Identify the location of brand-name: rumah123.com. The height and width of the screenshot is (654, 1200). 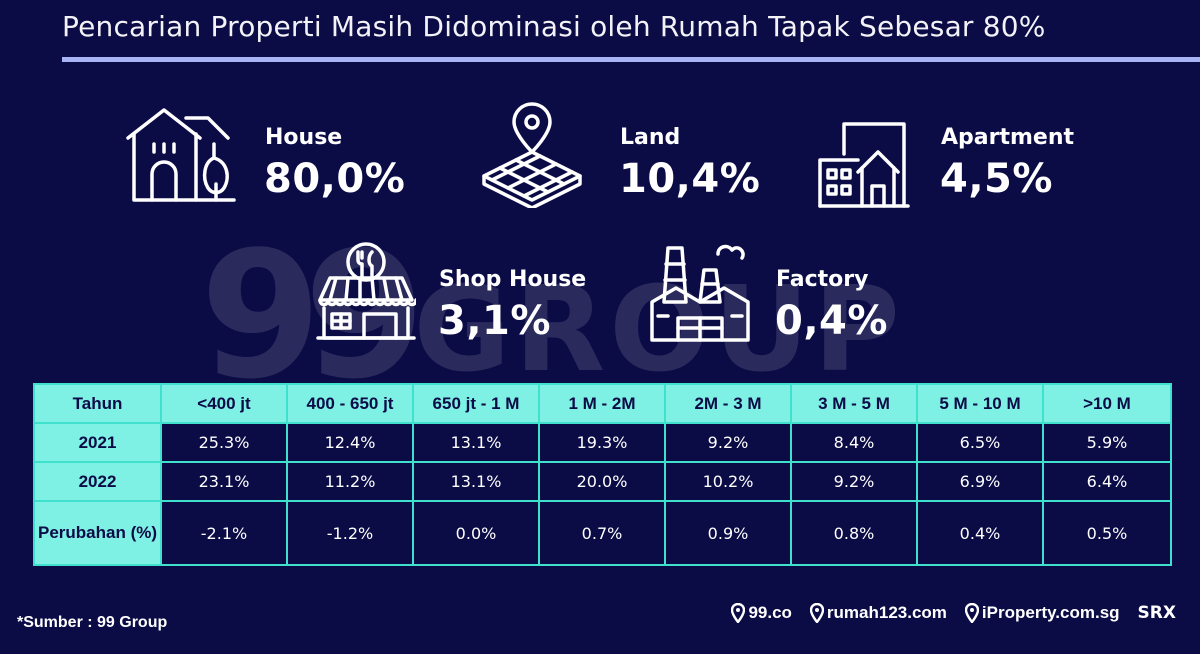
(886, 612).